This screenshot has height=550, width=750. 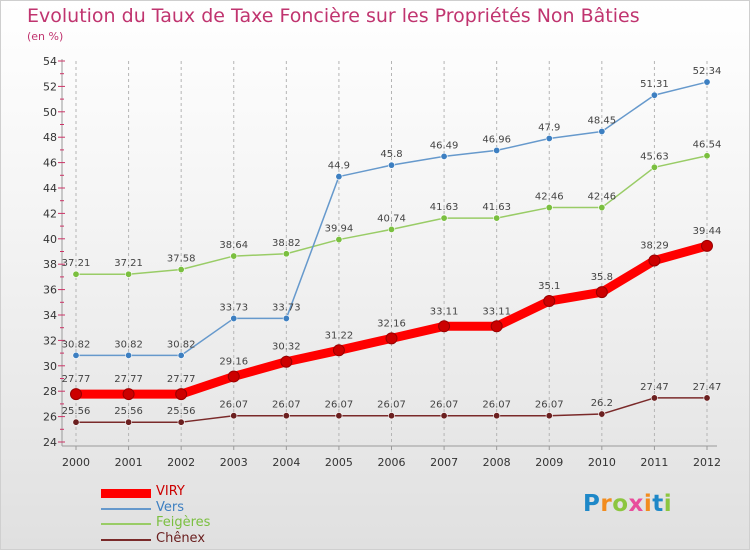 What do you see at coordinates (391, 323) in the screenshot?
I see `data-label-viry: 32.16` at bounding box center [391, 323].